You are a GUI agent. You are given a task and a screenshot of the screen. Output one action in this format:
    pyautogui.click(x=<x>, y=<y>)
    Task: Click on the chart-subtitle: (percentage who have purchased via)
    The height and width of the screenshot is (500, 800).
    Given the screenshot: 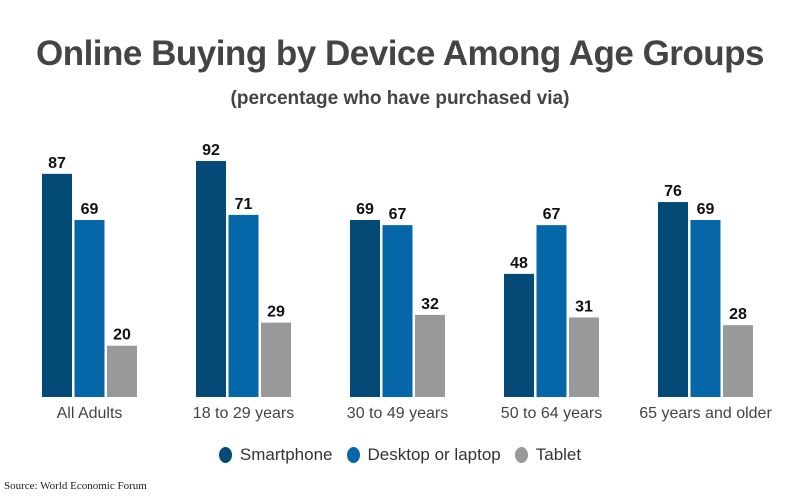 What is the action you would take?
    pyautogui.click(x=400, y=98)
    